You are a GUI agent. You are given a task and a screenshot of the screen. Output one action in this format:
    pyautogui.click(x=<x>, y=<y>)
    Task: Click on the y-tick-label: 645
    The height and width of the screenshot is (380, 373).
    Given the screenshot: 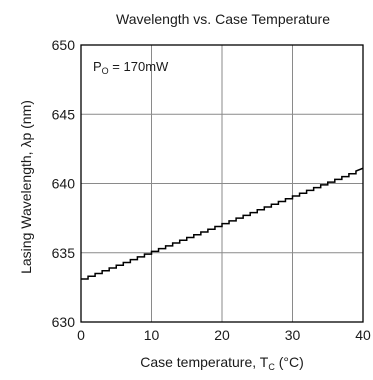 What is the action you would take?
    pyautogui.click(x=64, y=114)
    